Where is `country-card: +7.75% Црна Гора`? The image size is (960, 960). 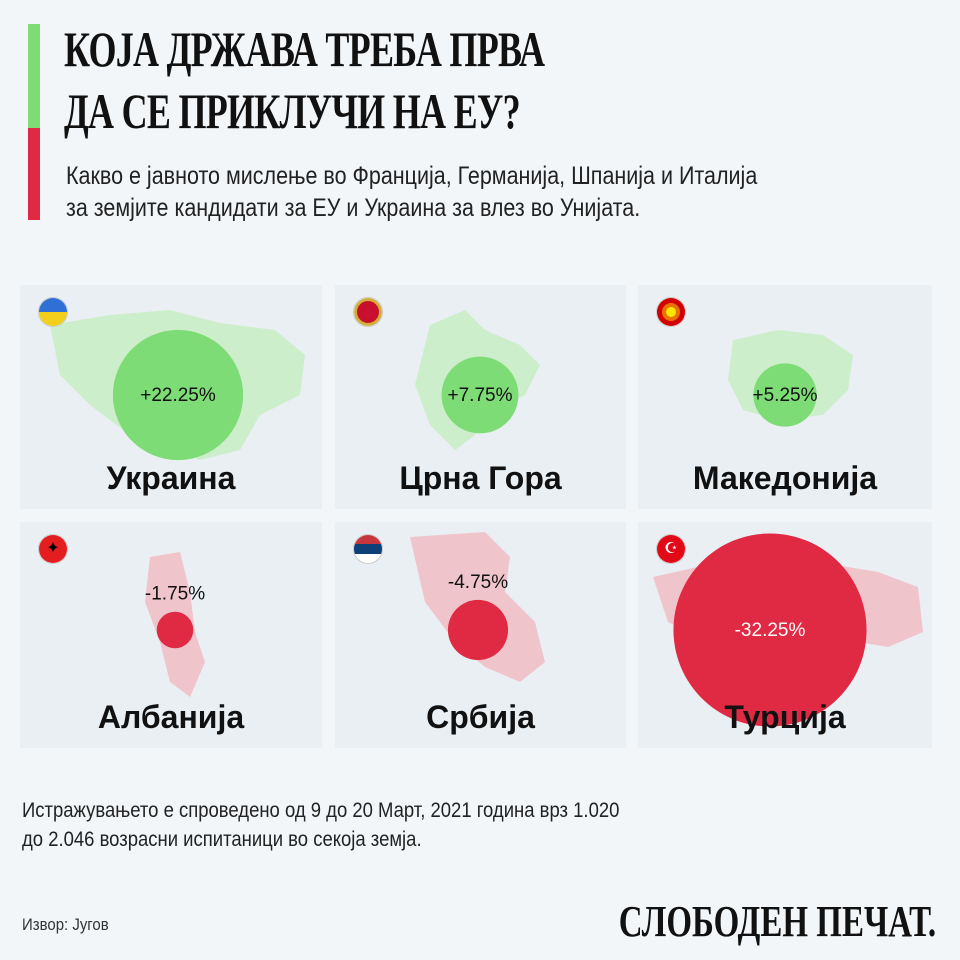
country-card: +7.75% Црна Гора is located at coordinates (480, 397).